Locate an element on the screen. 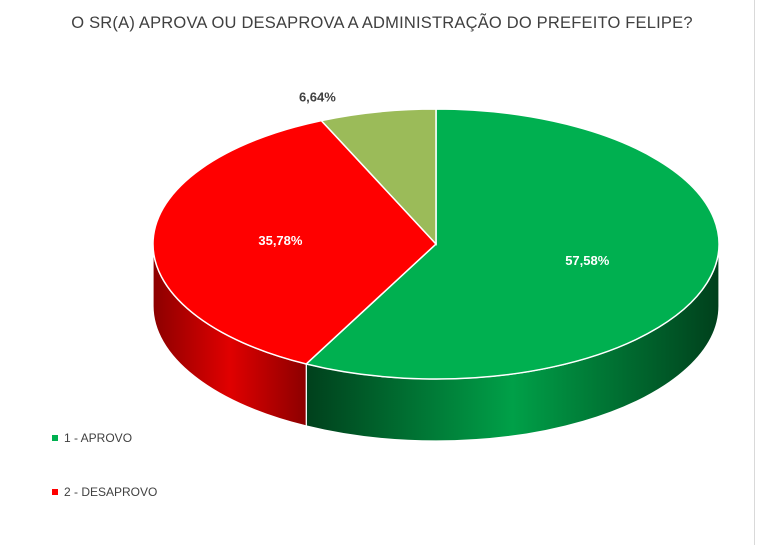 Image resolution: width=764 pixels, height=545 pixels. border-line is located at coordinates (754, 272).